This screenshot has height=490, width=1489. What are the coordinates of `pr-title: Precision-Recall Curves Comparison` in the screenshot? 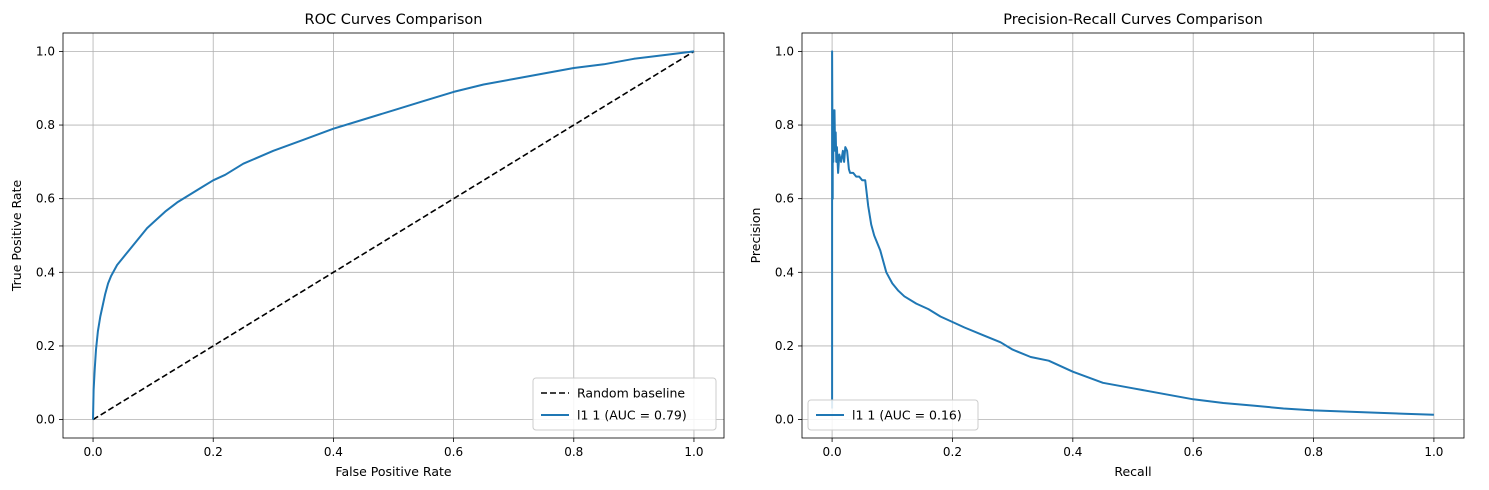 It's located at (1133, 20).